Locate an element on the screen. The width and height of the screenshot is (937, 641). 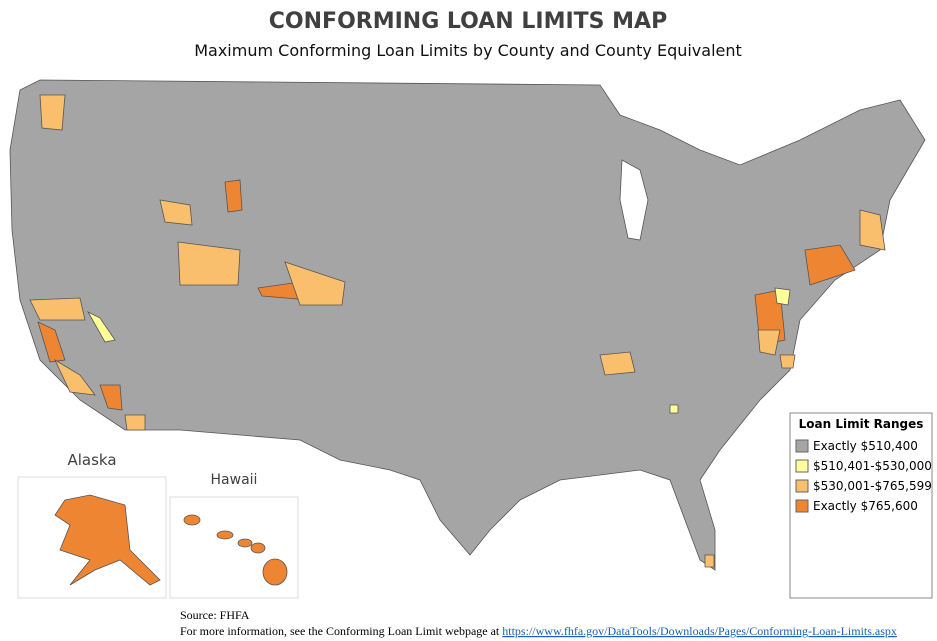
legend-label: $510,401-$530,000 is located at coordinates (872, 466).